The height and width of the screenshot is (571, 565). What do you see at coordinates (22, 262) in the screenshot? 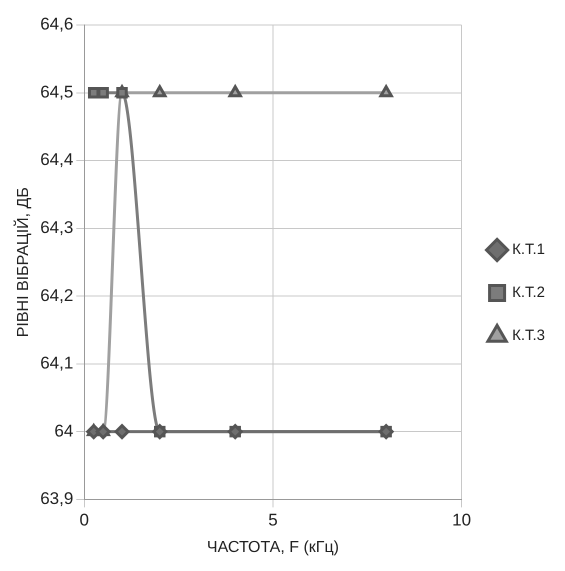
I see `y-axis-title: РІВНІ ВІБРАЦІЙ, ДБ` at bounding box center [22, 262].